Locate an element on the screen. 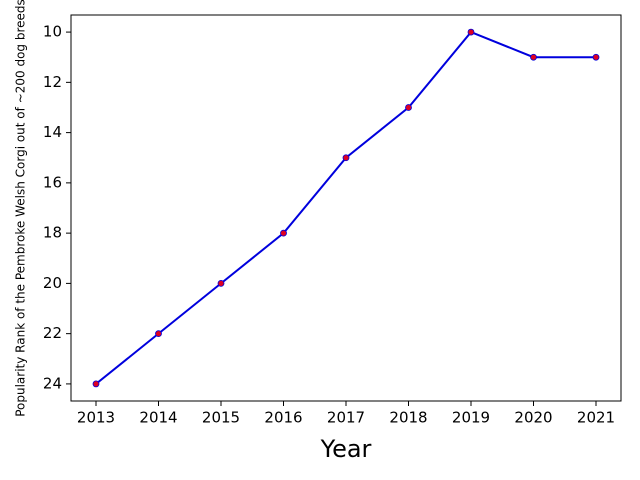  x-axis-label: Year is located at coordinates (346, 449).